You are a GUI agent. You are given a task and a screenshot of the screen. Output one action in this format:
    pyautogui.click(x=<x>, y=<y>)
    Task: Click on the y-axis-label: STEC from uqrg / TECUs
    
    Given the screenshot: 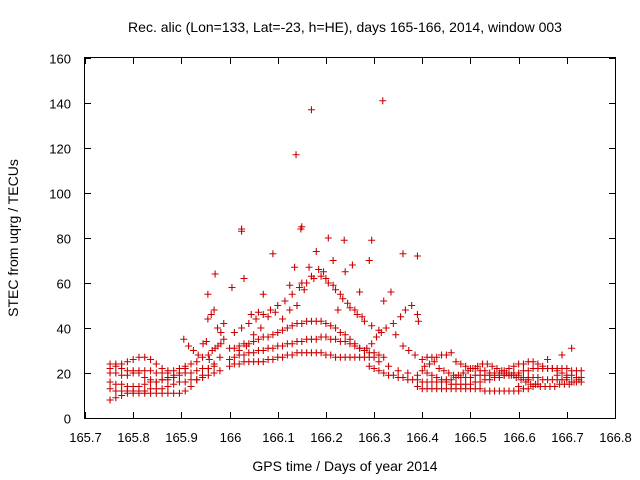 What is the action you would take?
    pyautogui.click(x=13, y=238)
    